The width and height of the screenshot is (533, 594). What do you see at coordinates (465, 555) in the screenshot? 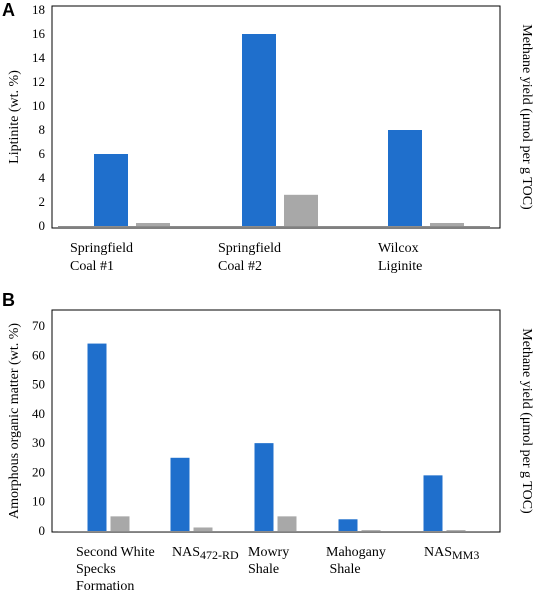
I see `category-label-subscript: MM3` at bounding box center [465, 555].